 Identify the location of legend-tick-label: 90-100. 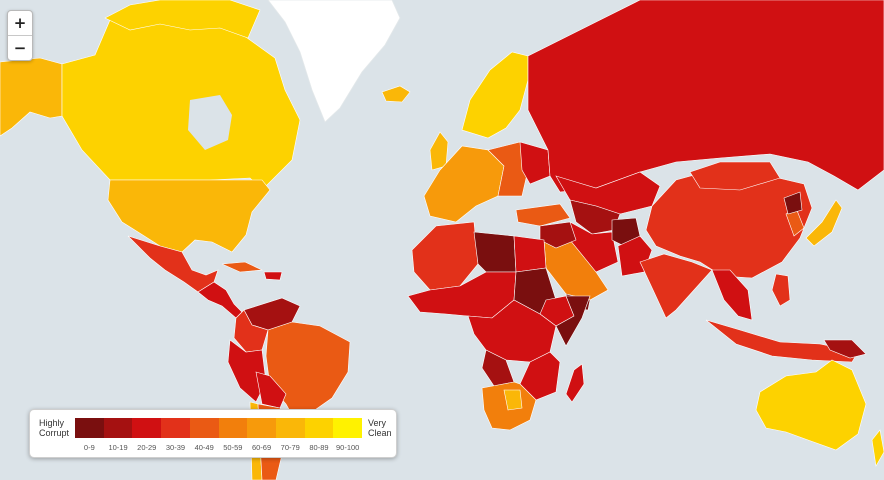
(348, 447).